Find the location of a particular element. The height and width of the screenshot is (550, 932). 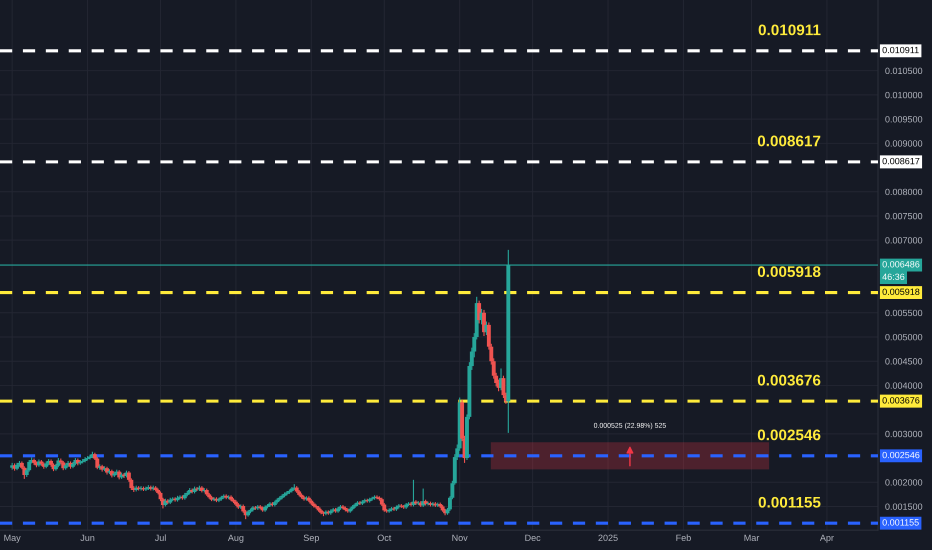

x-tick-label: Nov is located at coordinates (460, 537).